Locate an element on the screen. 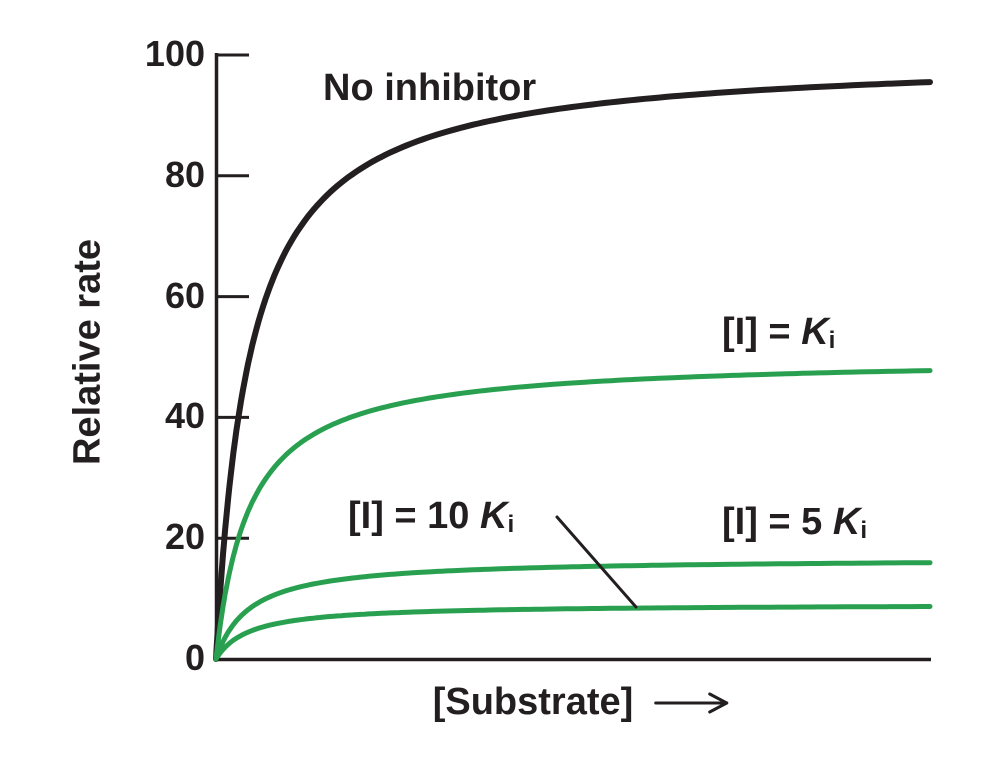  x-axis-title-row: [Substrate] is located at coordinates (583, 702).